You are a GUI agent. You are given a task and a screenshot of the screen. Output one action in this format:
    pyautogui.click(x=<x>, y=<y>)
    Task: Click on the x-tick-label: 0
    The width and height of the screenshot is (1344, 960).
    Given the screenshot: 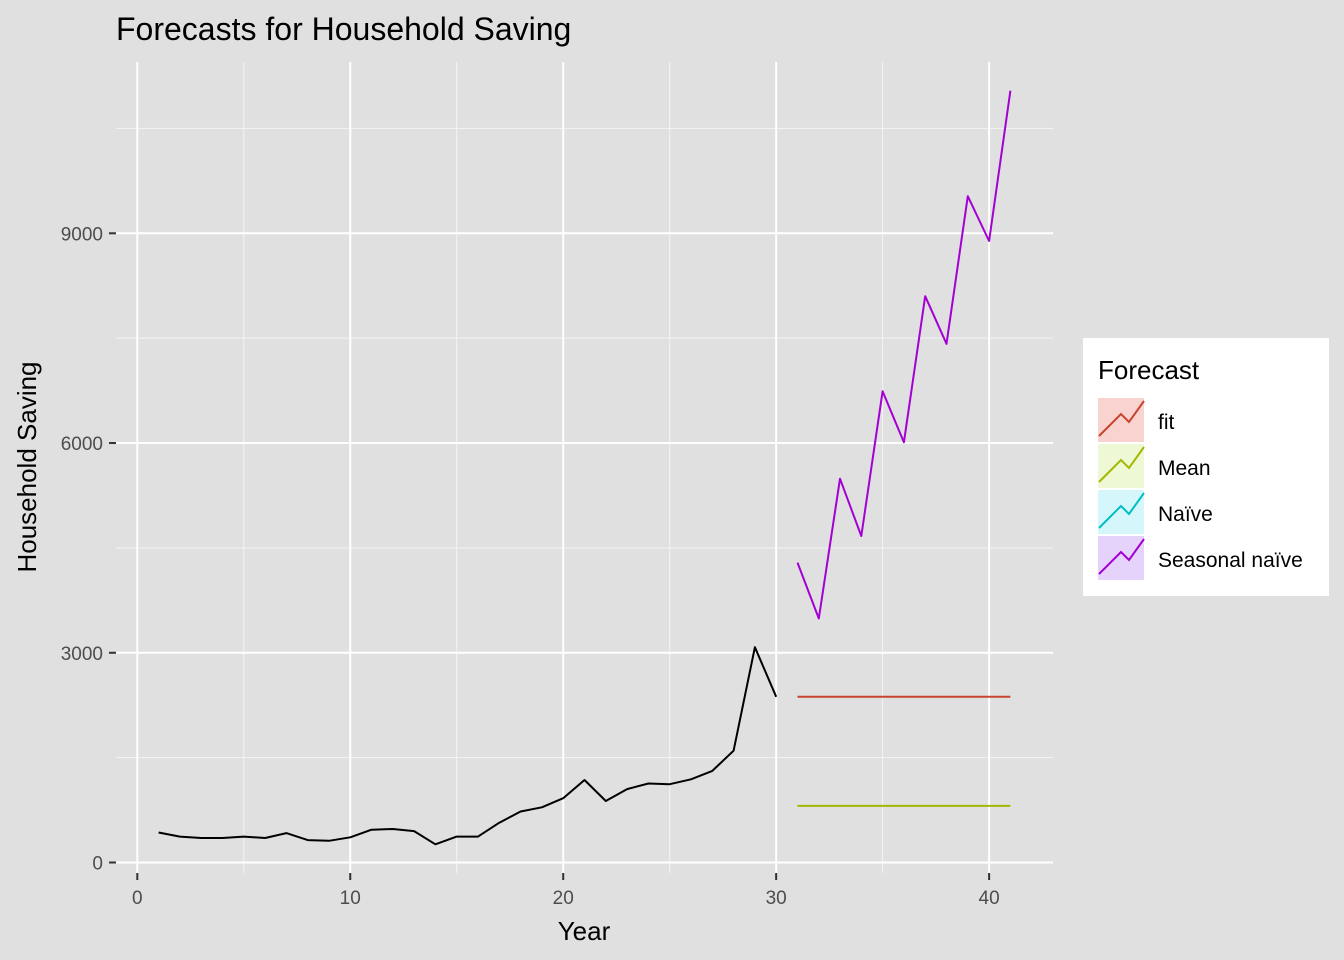 What is the action you would take?
    pyautogui.click(x=137, y=898)
    